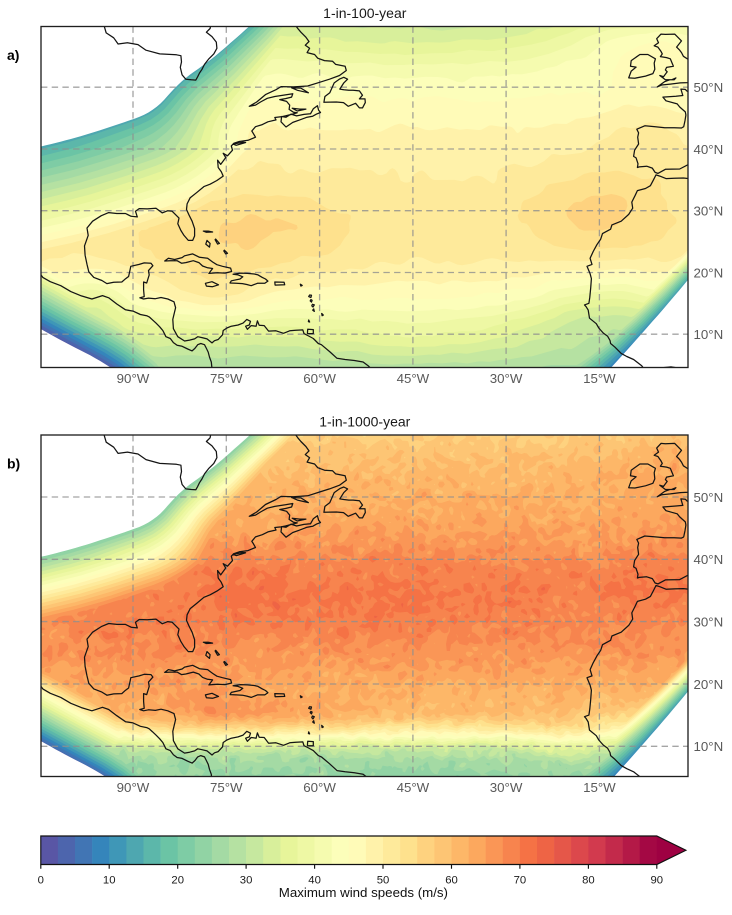 Image resolution: width=732 pixels, height=915 pixels. I want to click on svg-text: 1-in-1000-year, so click(364, 422).